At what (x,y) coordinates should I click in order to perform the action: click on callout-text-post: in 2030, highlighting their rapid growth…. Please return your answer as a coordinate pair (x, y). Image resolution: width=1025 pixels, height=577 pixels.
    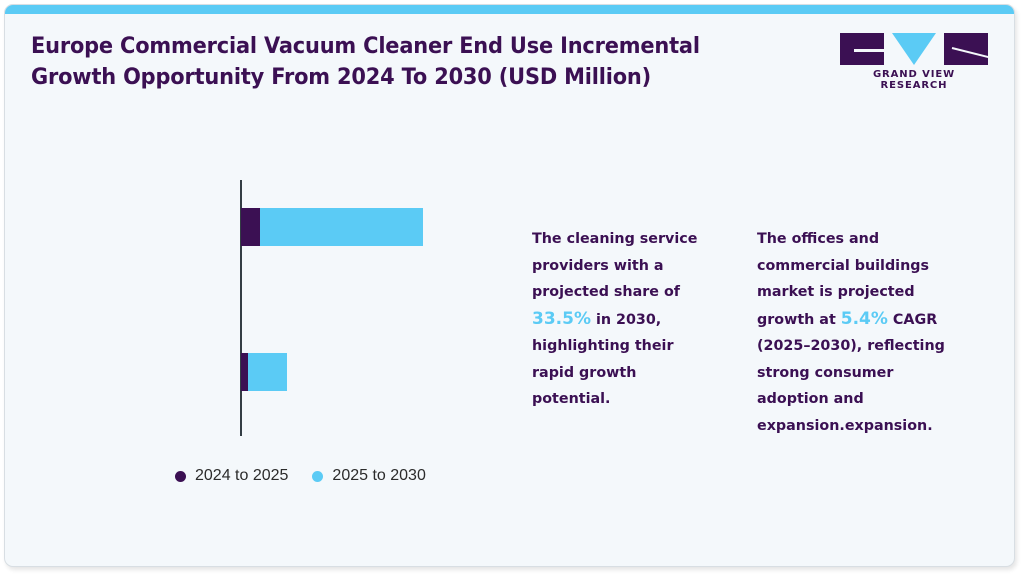
    Looking at the image, I should click on (603, 359).